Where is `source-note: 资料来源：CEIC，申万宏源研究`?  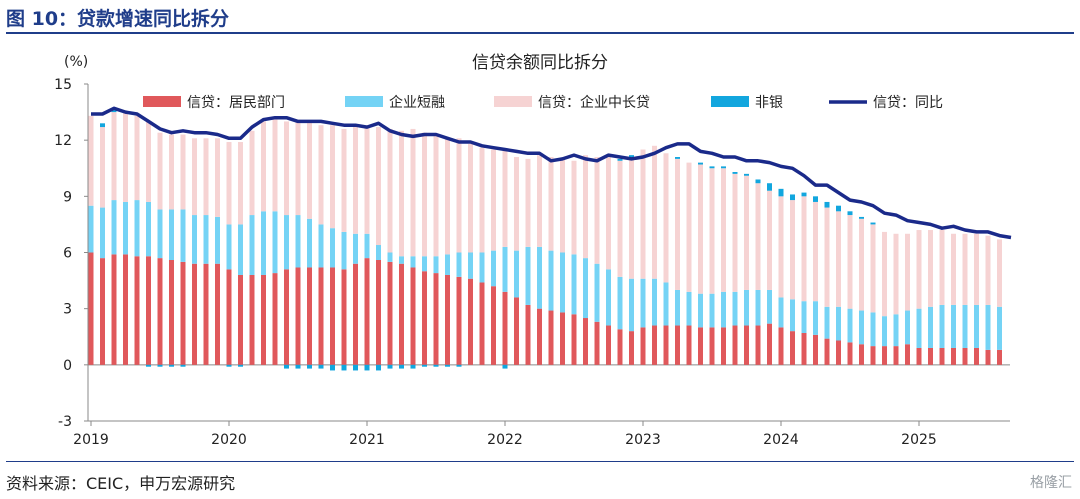
source-note: 资料来源：CEIC，申万宏源研究 is located at coordinates (121, 483).